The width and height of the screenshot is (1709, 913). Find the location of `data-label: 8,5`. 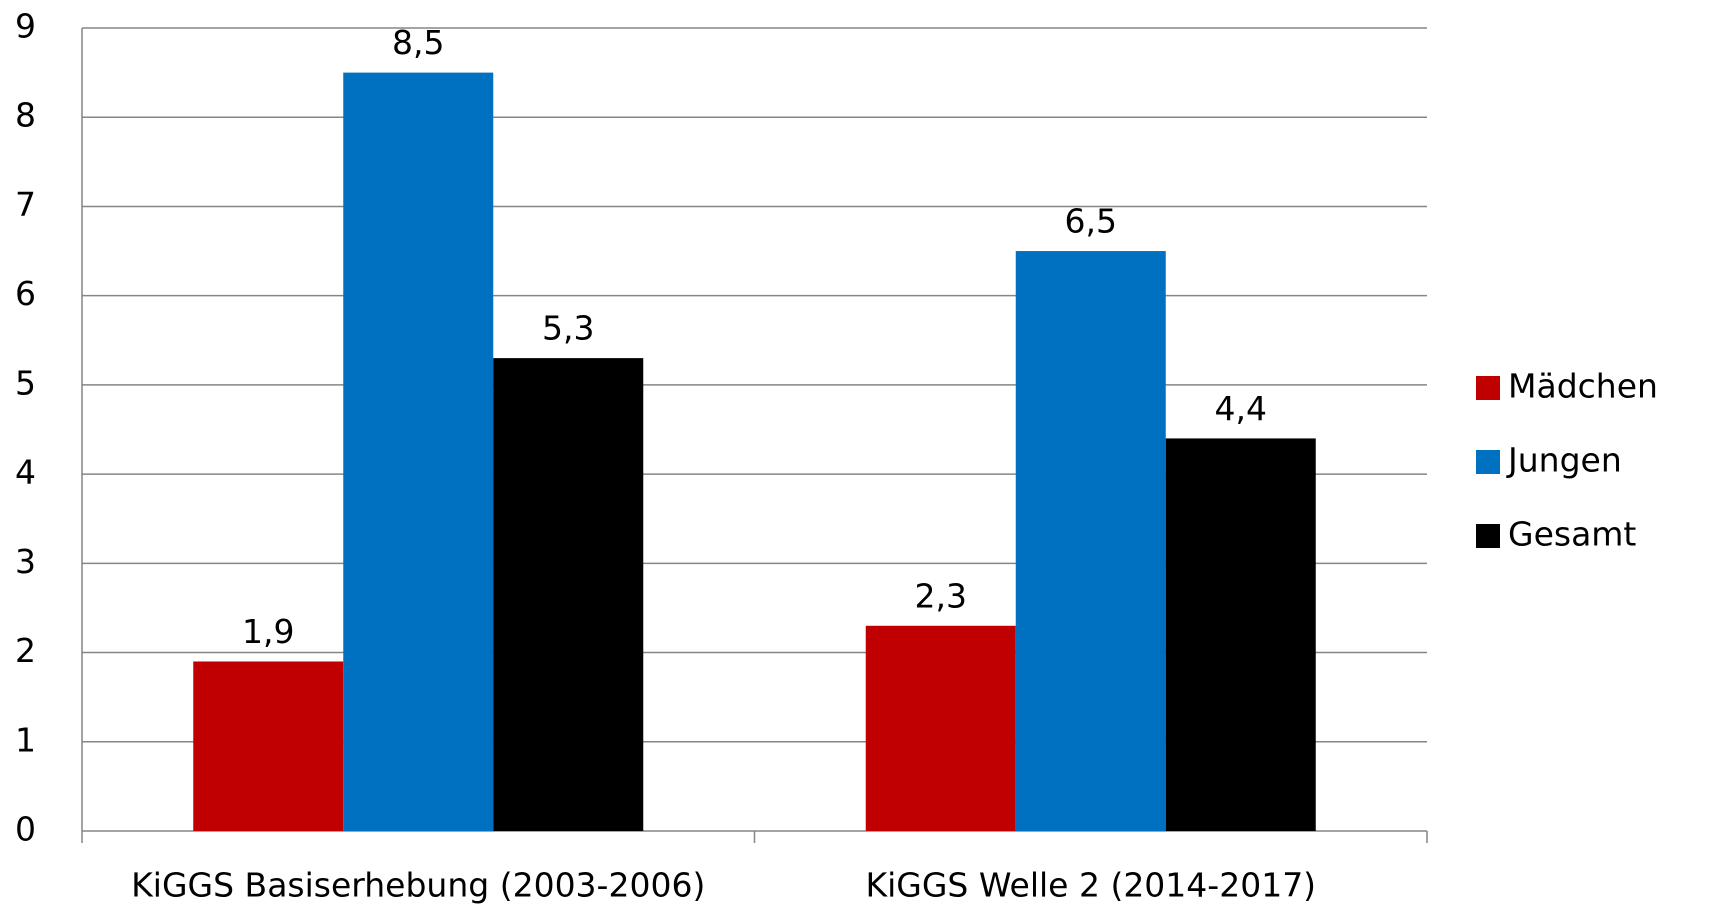

data-label: 8,5 is located at coordinates (418, 42).